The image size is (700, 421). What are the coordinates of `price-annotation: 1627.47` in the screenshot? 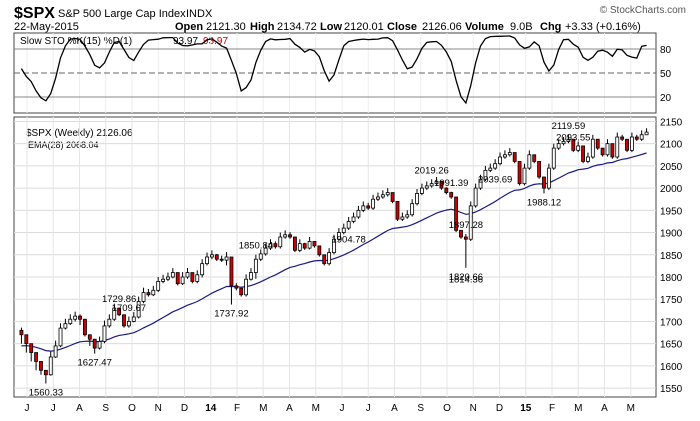 It's located at (95, 363).